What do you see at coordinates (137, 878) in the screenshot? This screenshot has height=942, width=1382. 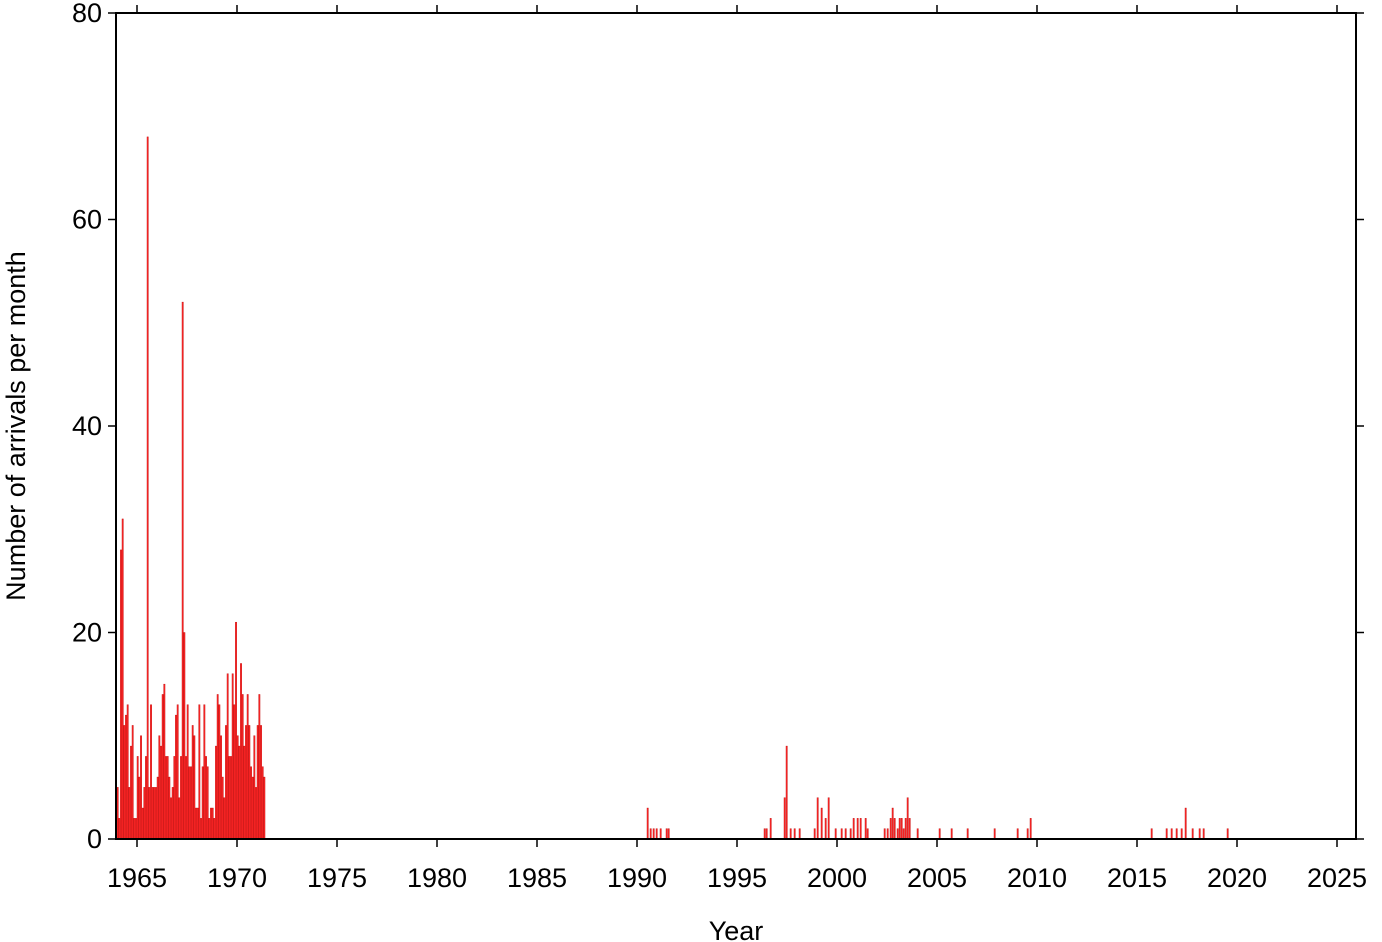 I see `x-tick-label: 1965` at bounding box center [137, 878].